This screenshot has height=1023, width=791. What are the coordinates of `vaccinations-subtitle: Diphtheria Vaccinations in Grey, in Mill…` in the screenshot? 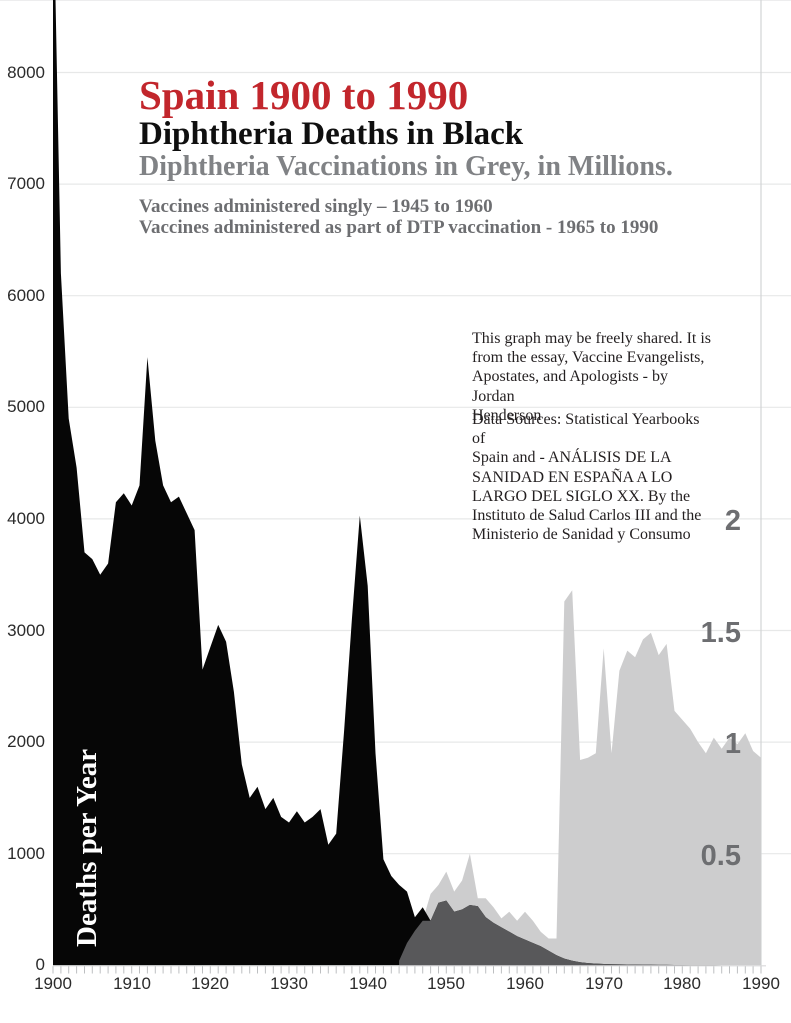 It's located at (406, 166).